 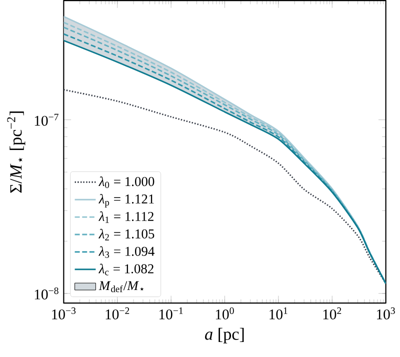 What do you see at coordinates (224, 336) in the screenshot?
I see `x-axis-title: a [pc]` at bounding box center [224, 336].